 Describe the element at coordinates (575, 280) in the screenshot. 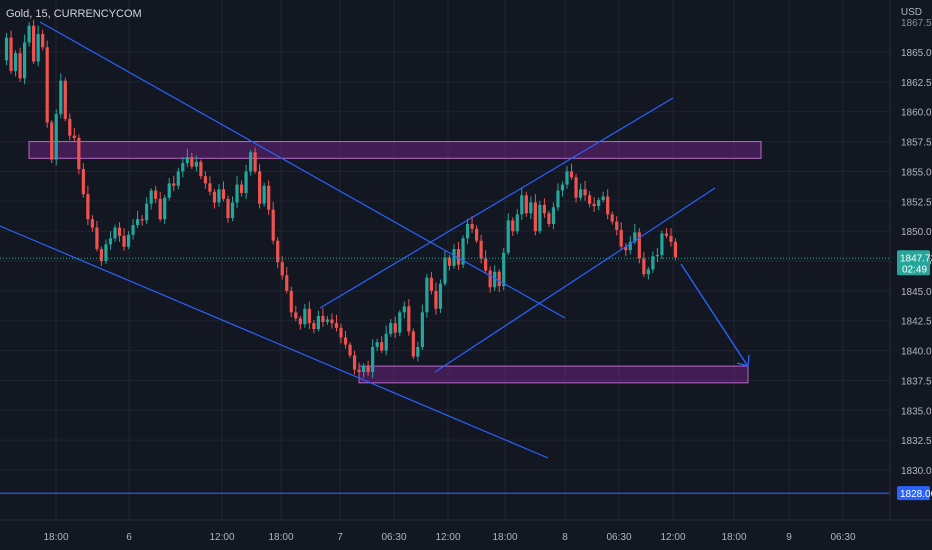

I see `uptrend-channel-lower` at that location.